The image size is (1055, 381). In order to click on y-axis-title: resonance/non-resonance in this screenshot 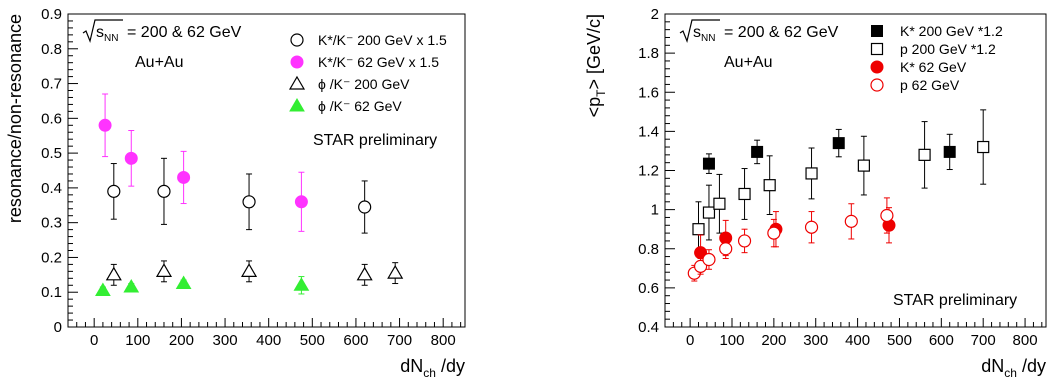, I will do `click(15, 118)`.